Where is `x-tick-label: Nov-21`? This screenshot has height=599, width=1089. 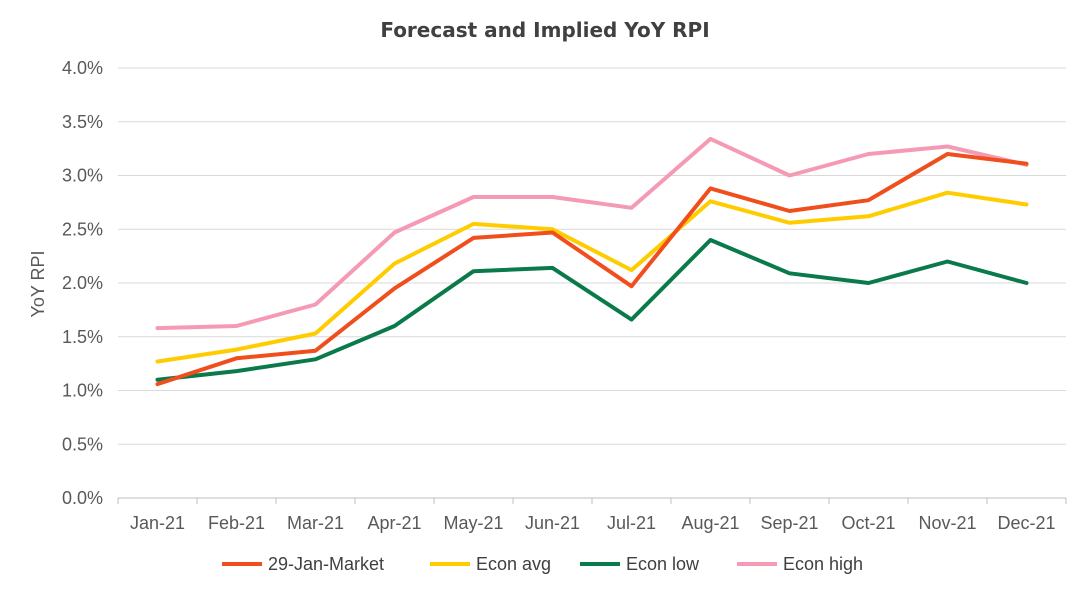 x-tick-label: Nov-21 is located at coordinates (947, 523).